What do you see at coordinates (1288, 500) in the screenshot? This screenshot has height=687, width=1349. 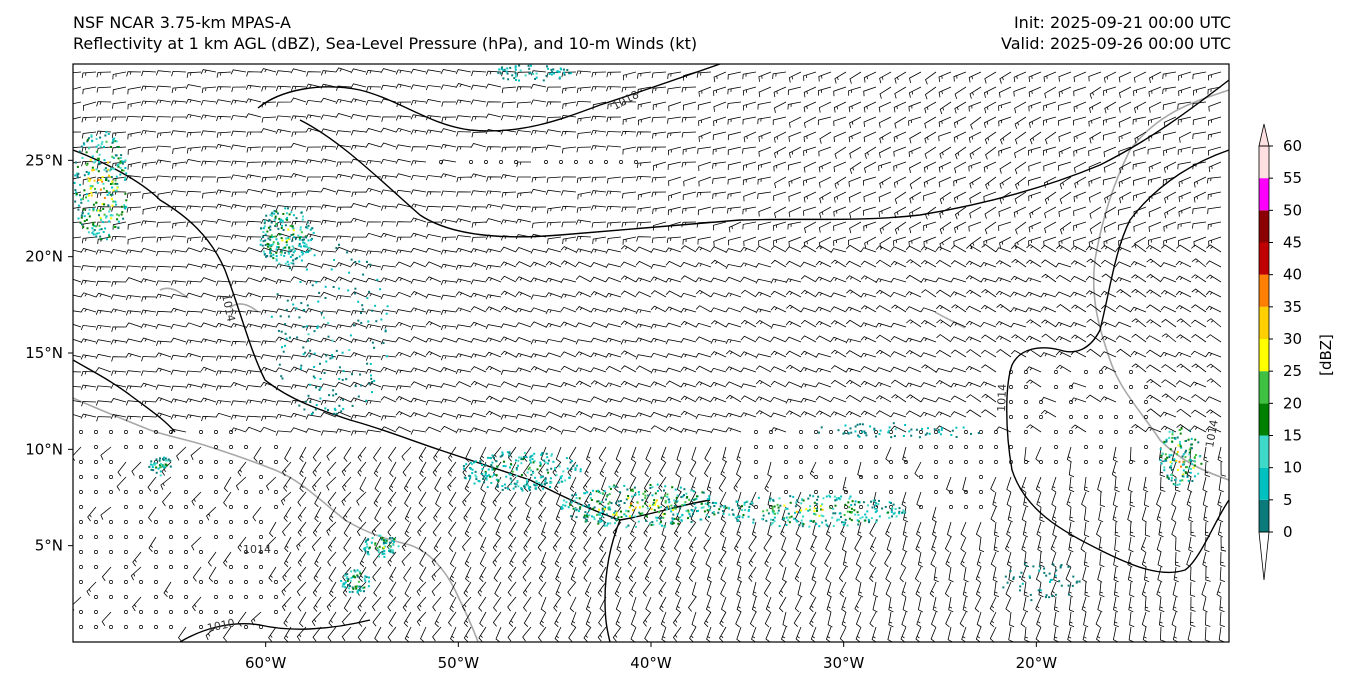 I see `colorbar-tick-label: 5` at bounding box center [1288, 500].